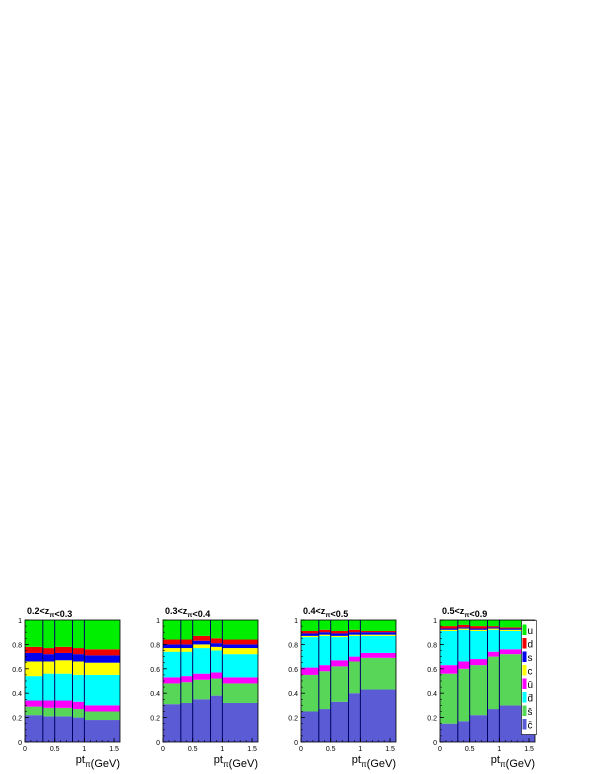 The height and width of the screenshot is (774, 598). I want to click on bar-segment-ū-bin-1, so click(172, 680).